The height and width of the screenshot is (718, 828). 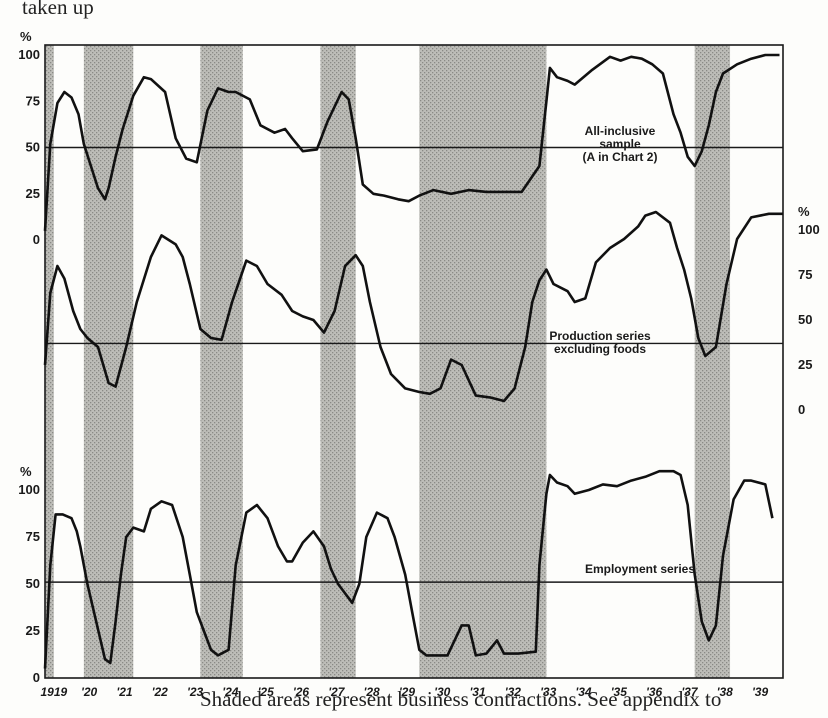 I want to click on all-inclusive-y-tick: 0, so click(x=36, y=239).